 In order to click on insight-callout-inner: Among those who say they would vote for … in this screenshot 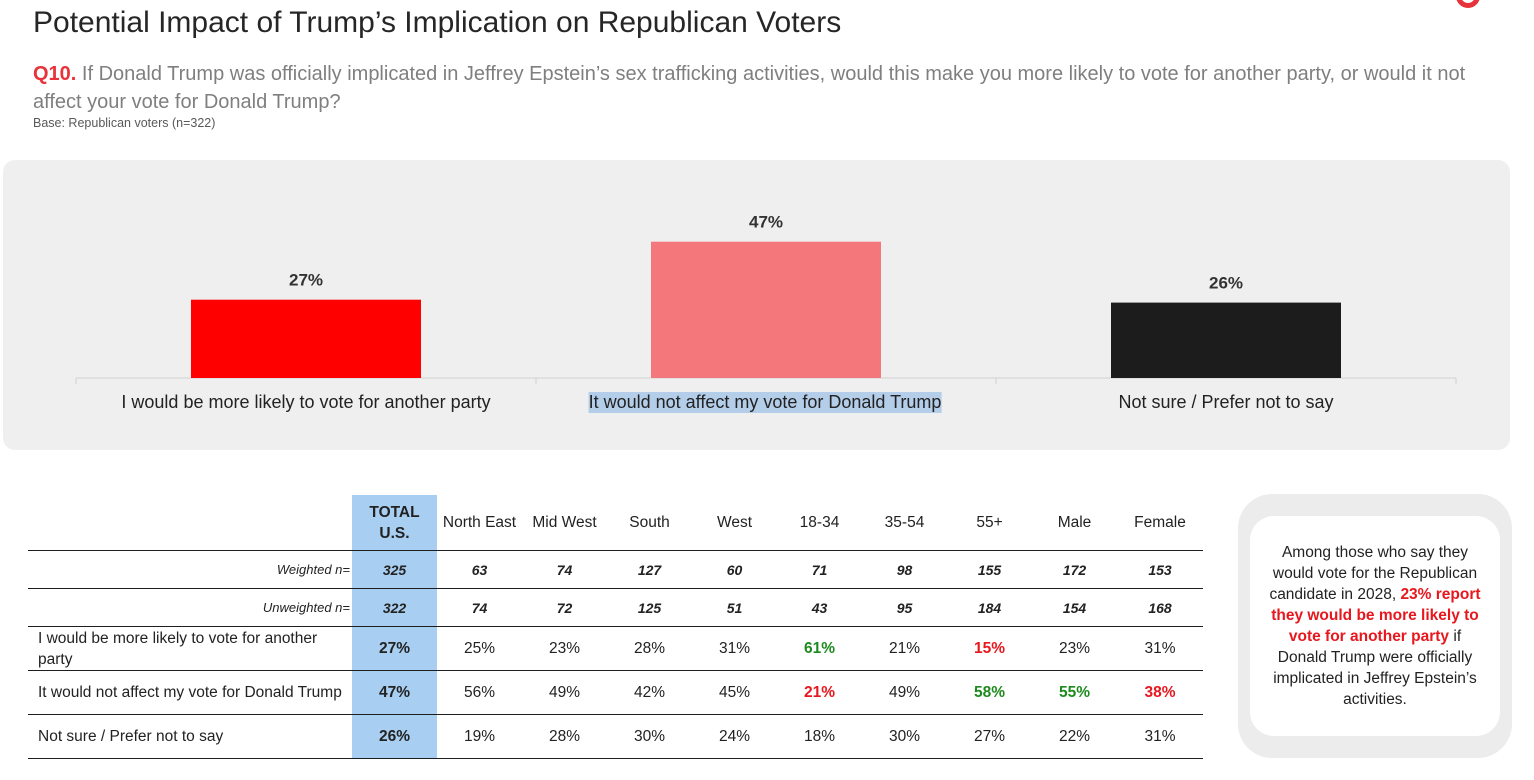, I will do `click(1375, 626)`.